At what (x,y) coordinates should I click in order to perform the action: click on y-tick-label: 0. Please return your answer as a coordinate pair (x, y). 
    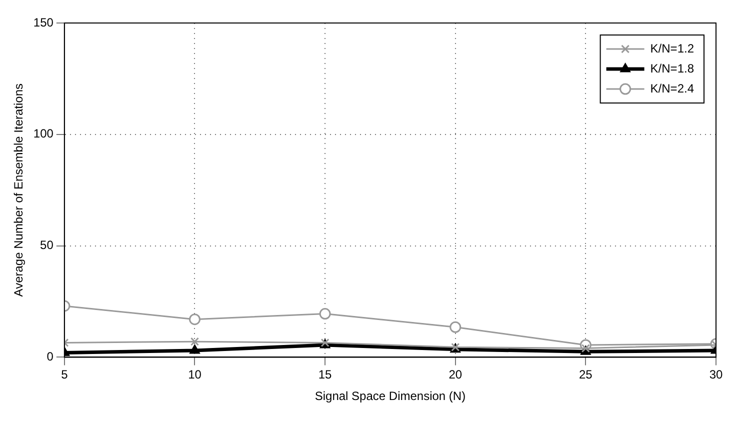
    Looking at the image, I should click on (50, 357).